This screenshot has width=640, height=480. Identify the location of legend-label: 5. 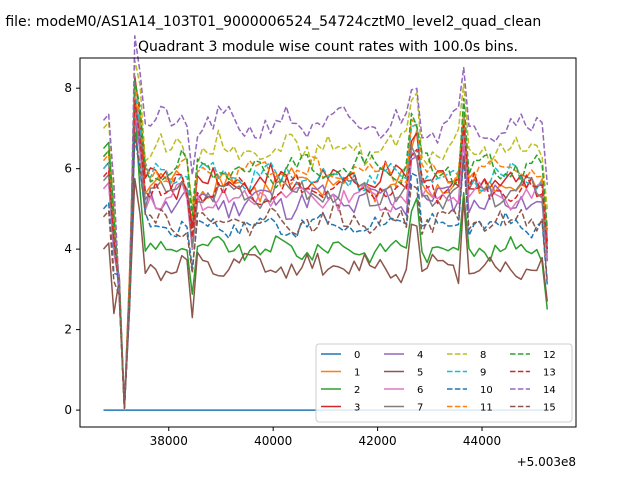
(420, 373).